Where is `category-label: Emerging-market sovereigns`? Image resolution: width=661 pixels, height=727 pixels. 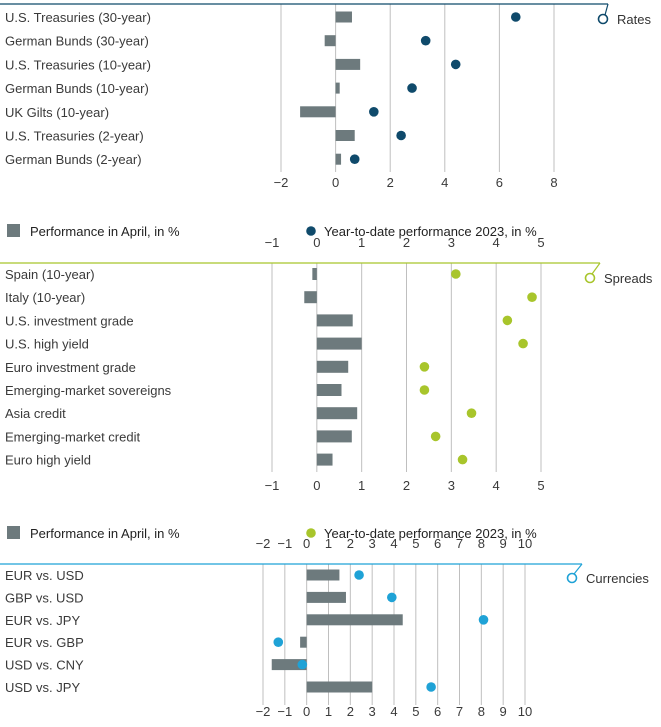 category-label: Emerging-market sovereigns is located at coordinates (88, 390).